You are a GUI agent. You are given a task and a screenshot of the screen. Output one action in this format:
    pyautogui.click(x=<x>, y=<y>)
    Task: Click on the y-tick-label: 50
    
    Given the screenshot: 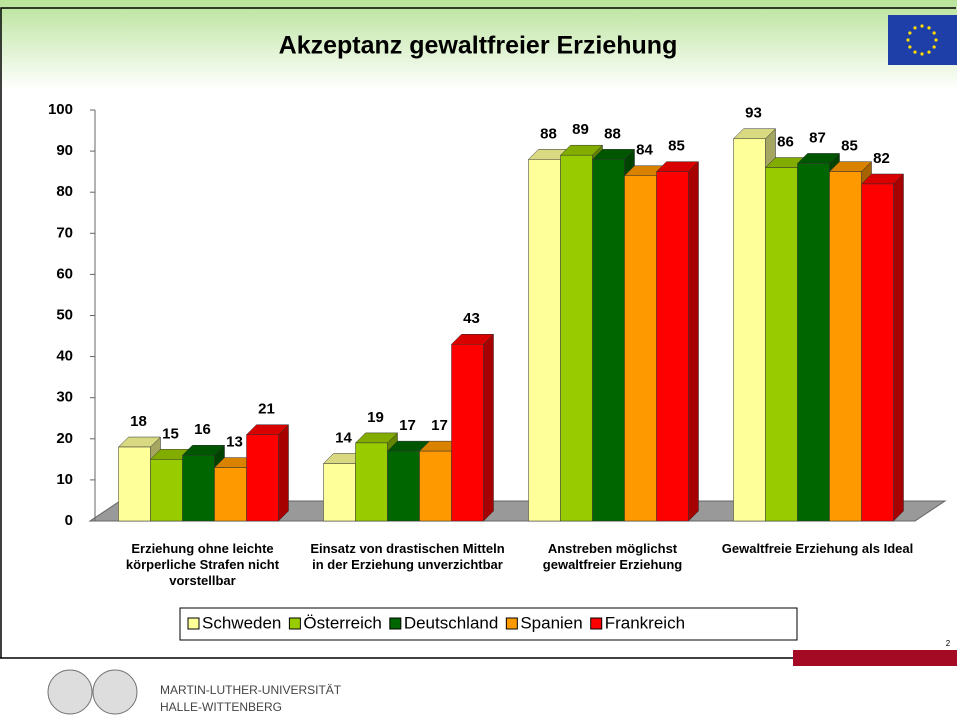 What is the action you would take?
    pyautogui.click(x=64, y=314)
    